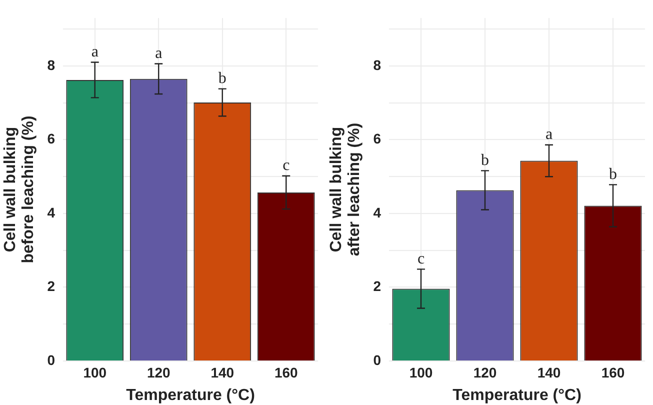  What do you see at coordinates (19, 190) in the screenshot?
I see `y-axis-title: Cell wall bulking before leaching (%)` at bounding box center [19, 190].